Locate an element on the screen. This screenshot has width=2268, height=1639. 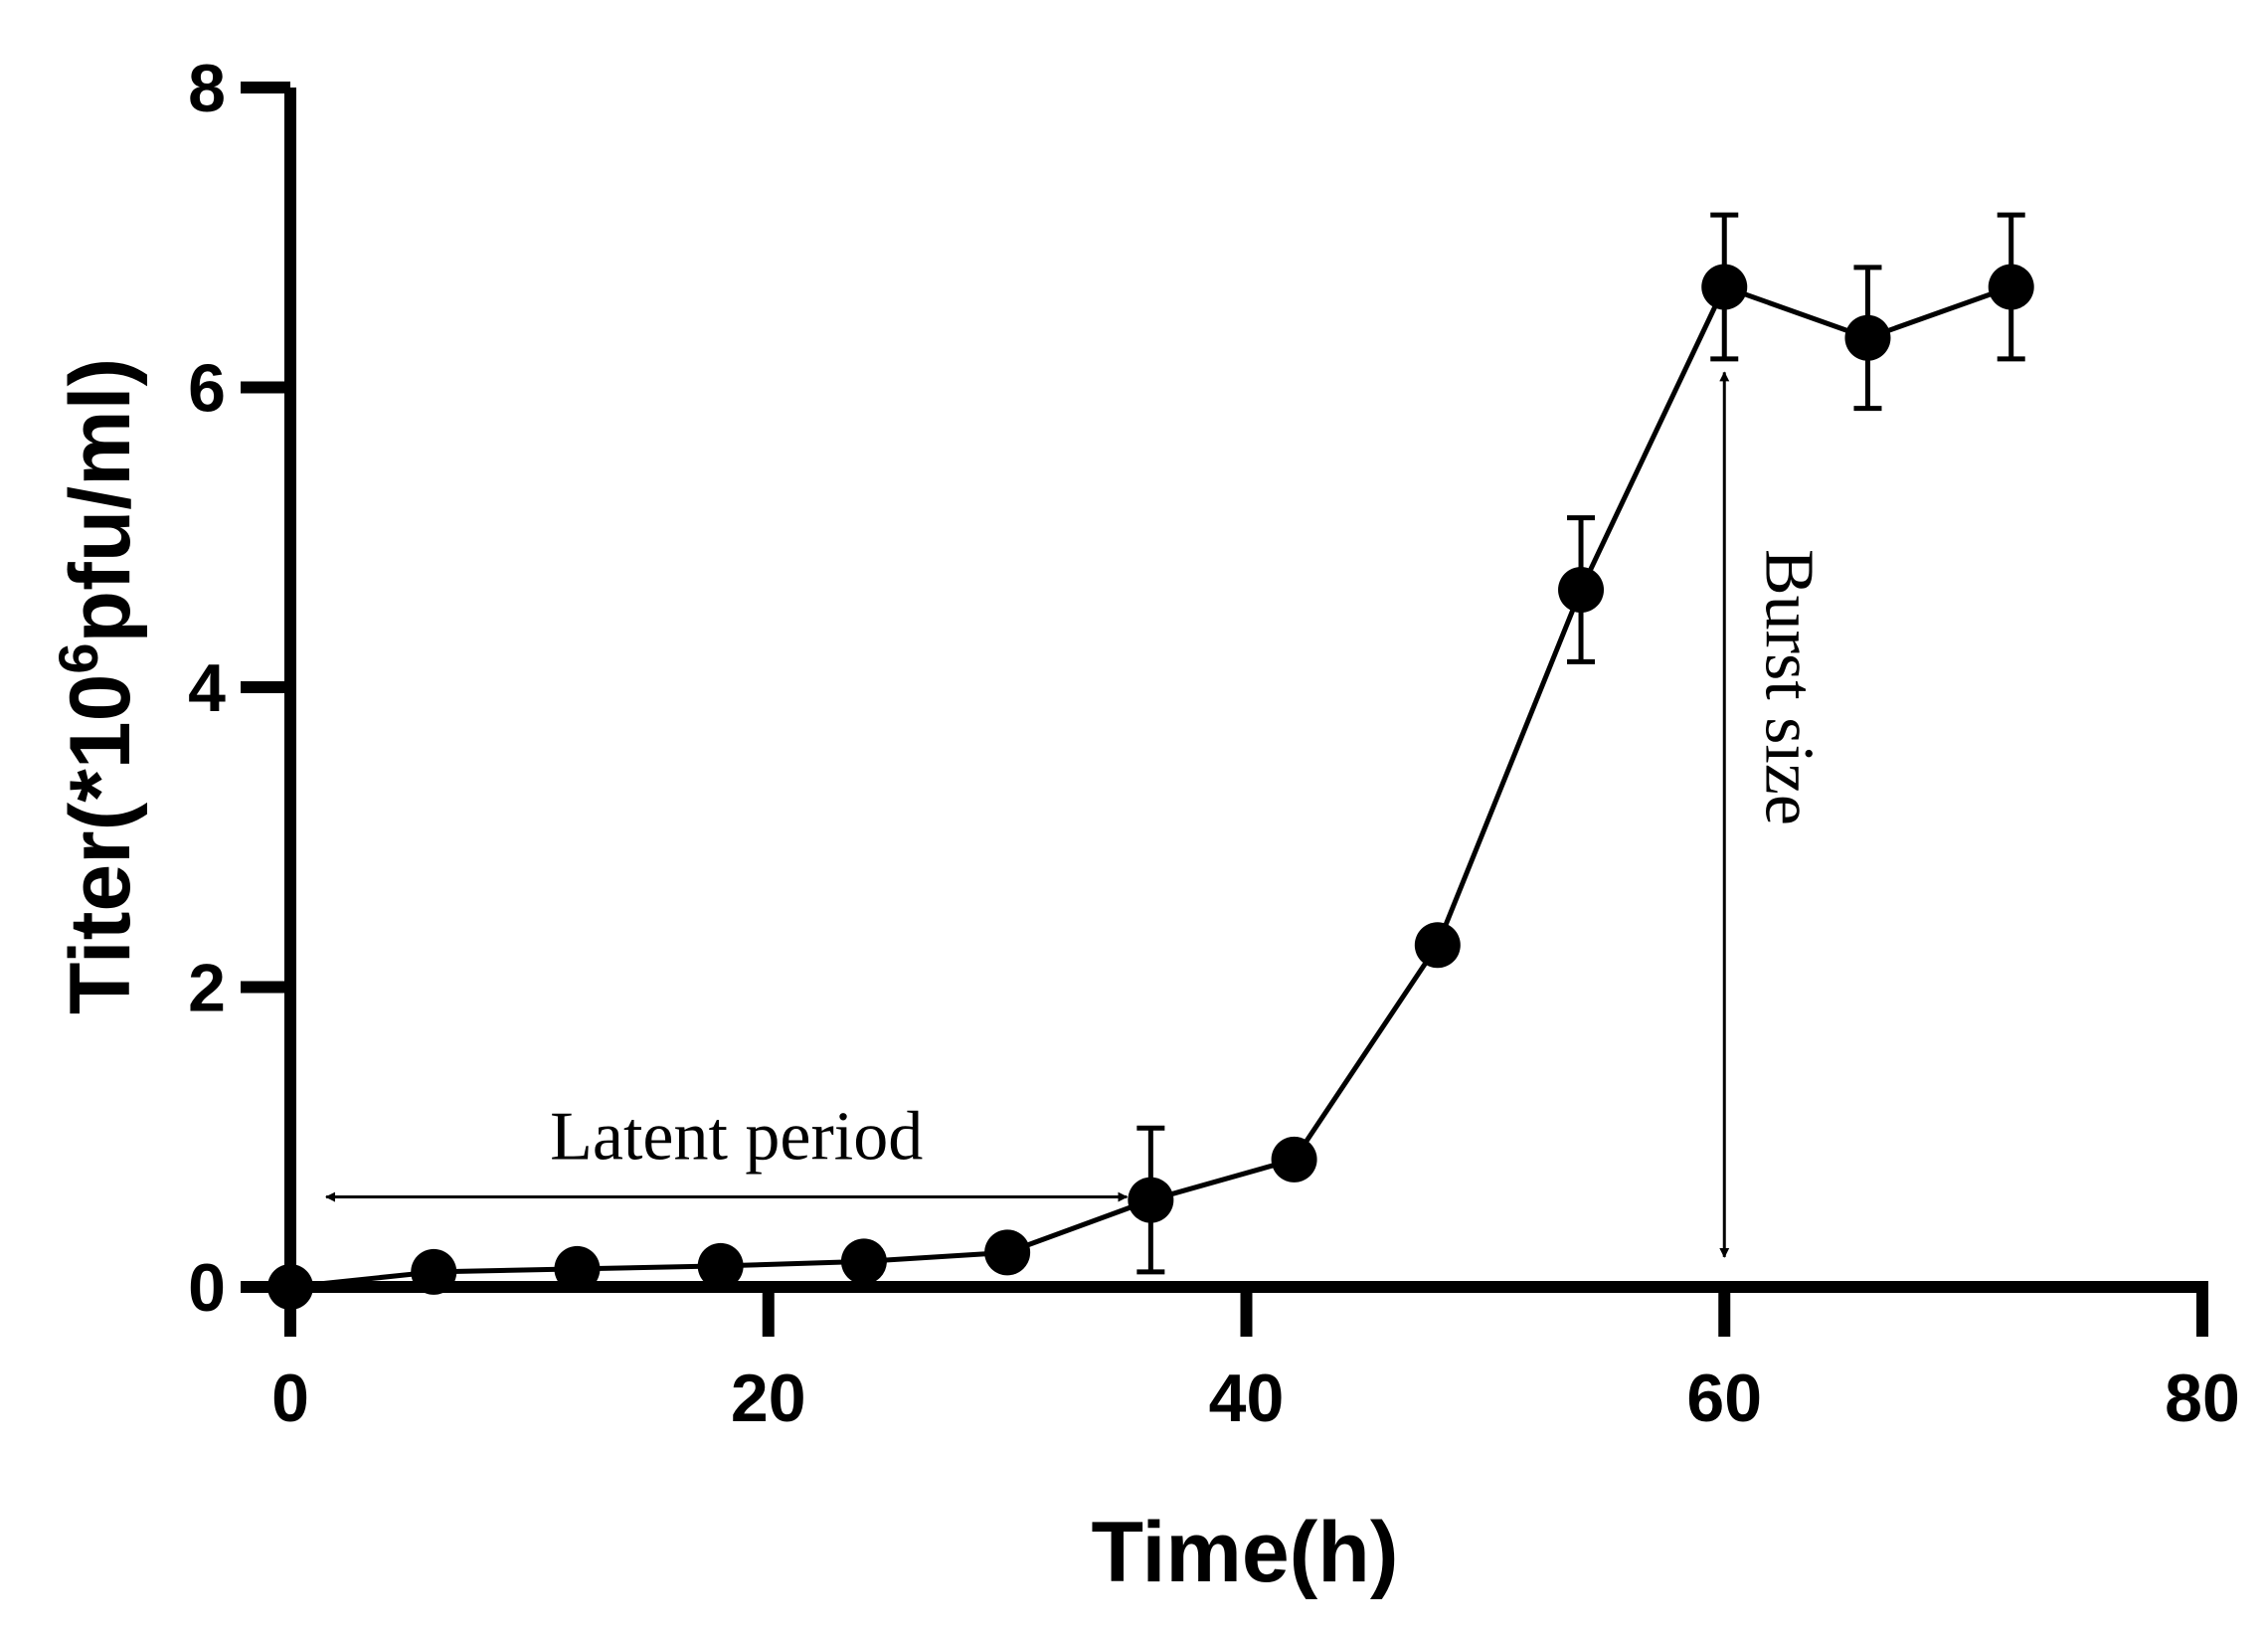
y-tick-label: 2 is located at coordinates (207, 988).